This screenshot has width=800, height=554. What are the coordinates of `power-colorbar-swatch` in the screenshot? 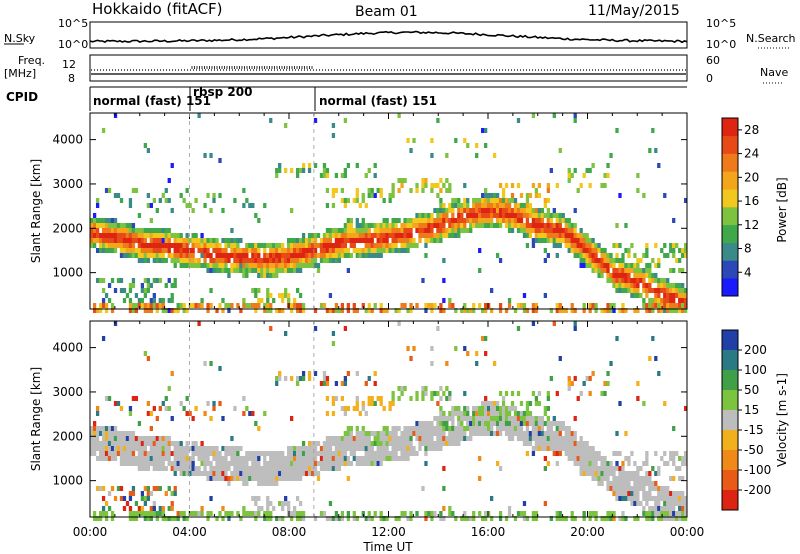 It's located at (730, 287).